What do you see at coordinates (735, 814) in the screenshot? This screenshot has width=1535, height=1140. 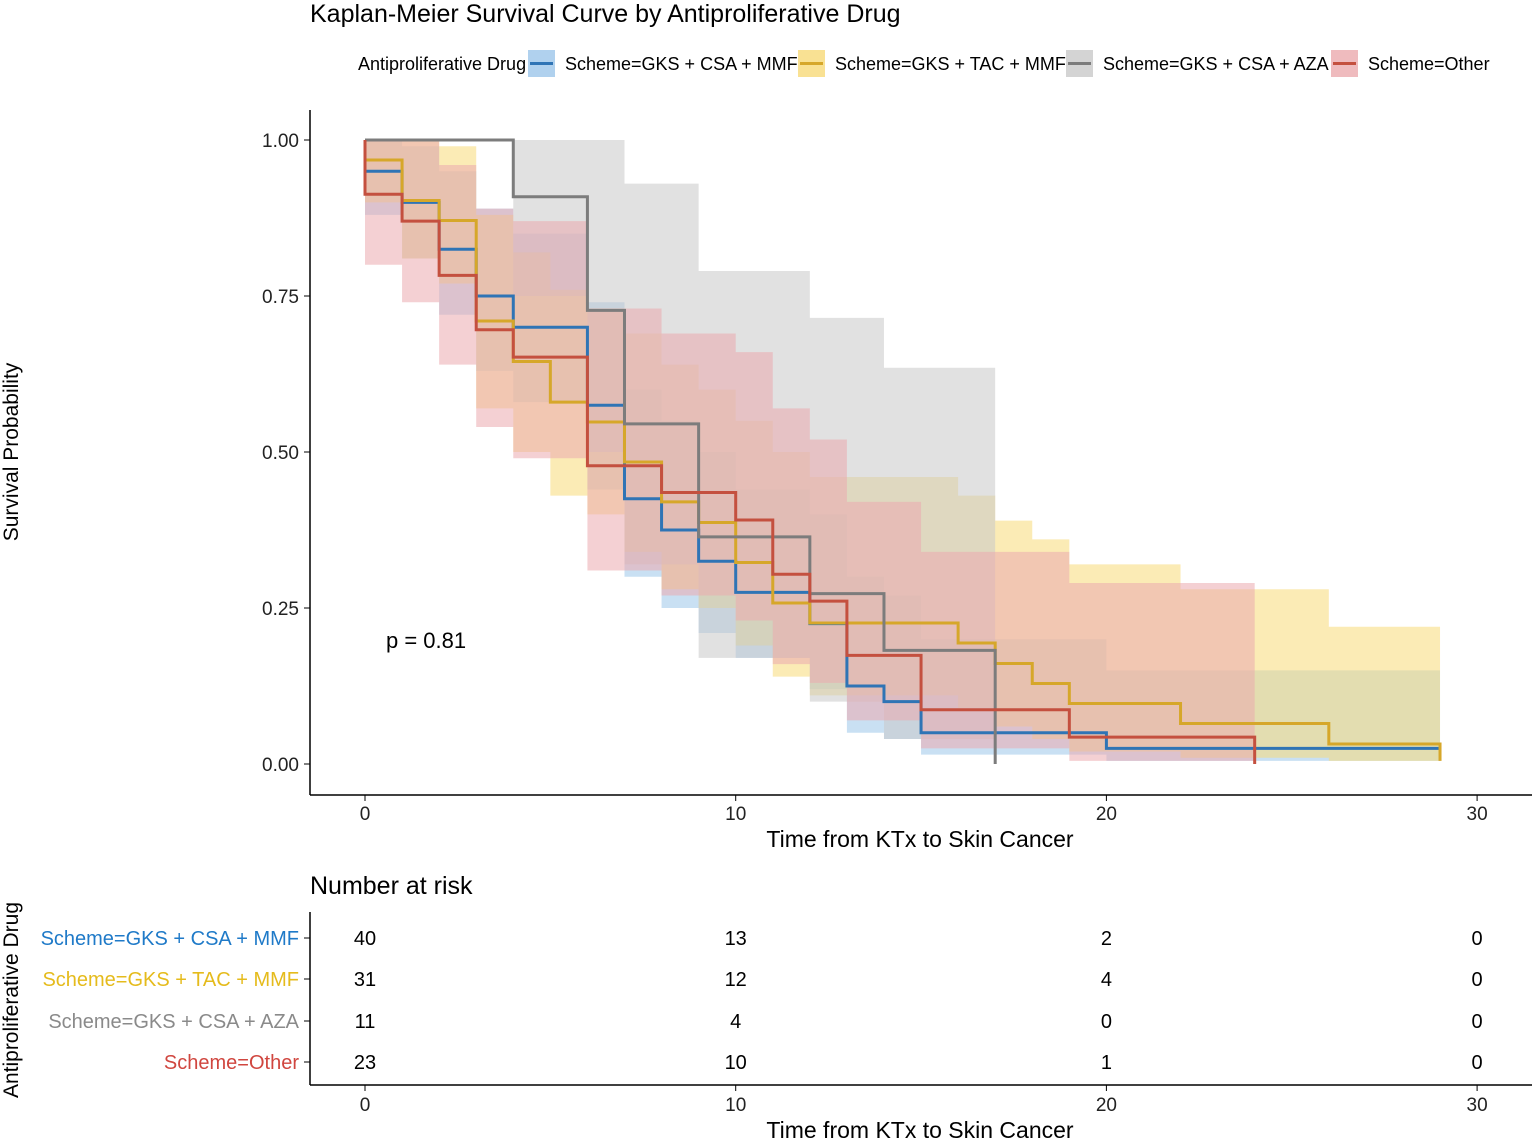 I see `x-tick-label: 10` at bounding box center [735, 814].